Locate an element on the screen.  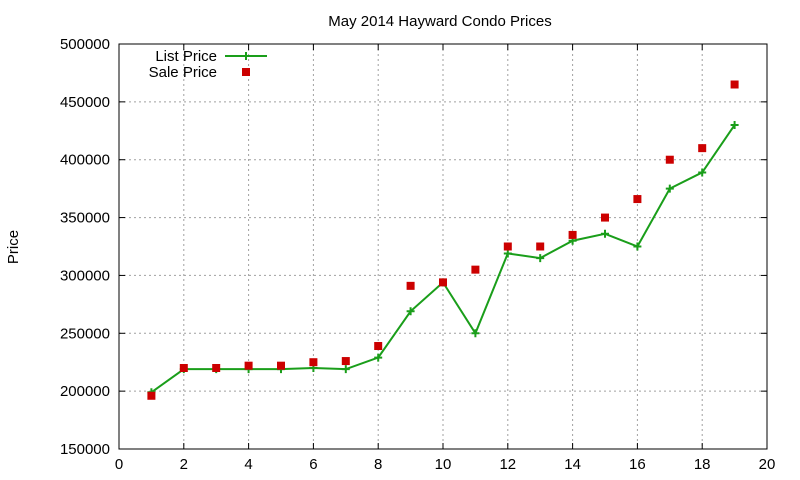
y-tick-label: 150000 is located at coordinates (85, 449).